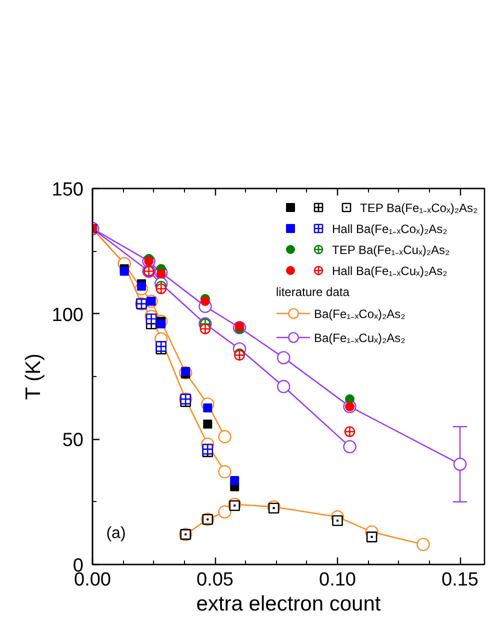 The width and height of the screenshot is (491, 635). What do you see at coordinates (460, 580) in the screenshot?
I see `x-tick-label: 0.15` at bounding box center [460, 580].